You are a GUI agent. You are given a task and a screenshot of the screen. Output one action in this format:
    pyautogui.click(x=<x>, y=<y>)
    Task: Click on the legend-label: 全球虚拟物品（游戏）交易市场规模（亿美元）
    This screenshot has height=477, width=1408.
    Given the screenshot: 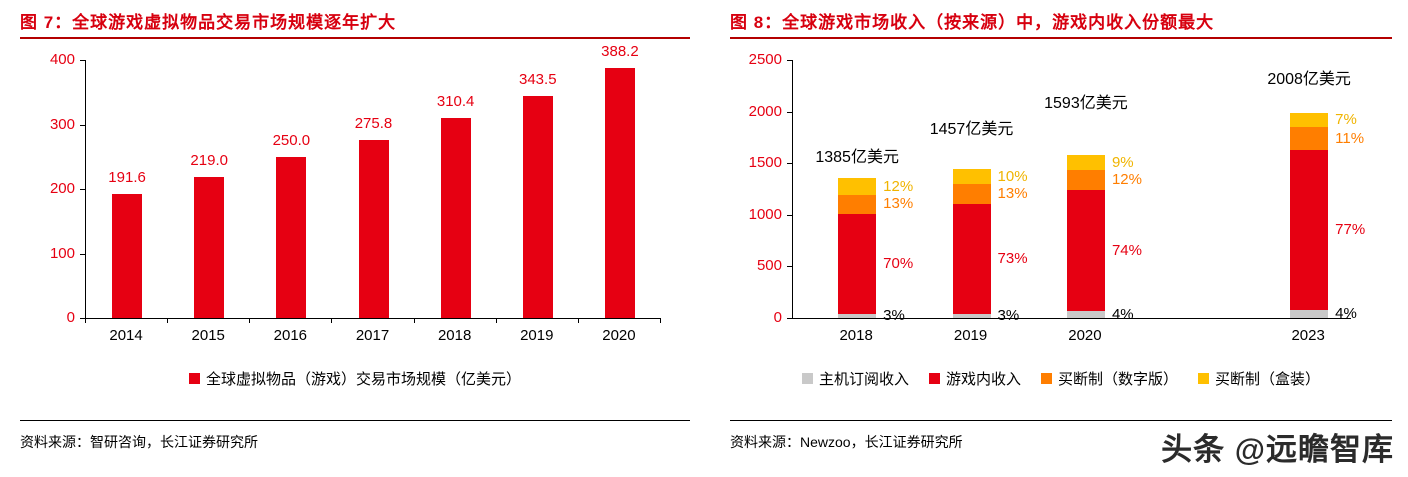 What is the action you would take?
    pyautogui.click(x=363, y=379)
    